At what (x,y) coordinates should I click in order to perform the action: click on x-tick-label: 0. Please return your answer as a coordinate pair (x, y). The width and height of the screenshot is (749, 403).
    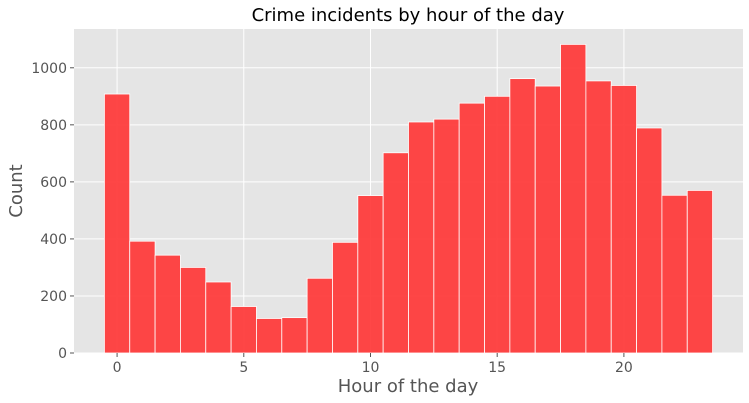
    Looking at the image, I should click on (117, 368).